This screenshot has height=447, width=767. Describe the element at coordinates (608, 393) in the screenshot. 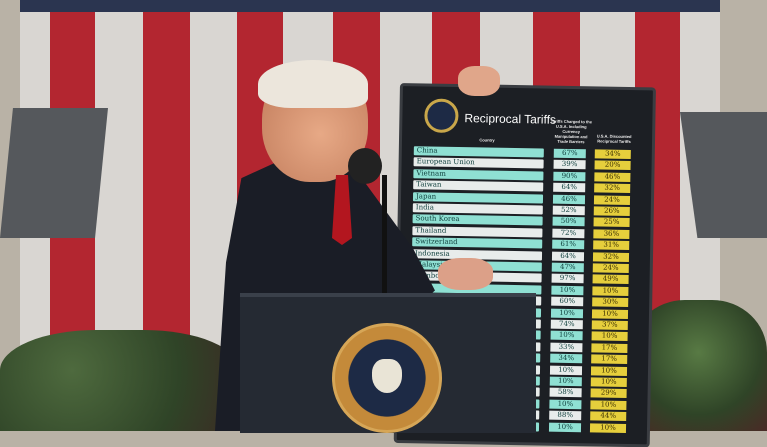

I see `row-reciprocal-tariff: 29%` at that location.